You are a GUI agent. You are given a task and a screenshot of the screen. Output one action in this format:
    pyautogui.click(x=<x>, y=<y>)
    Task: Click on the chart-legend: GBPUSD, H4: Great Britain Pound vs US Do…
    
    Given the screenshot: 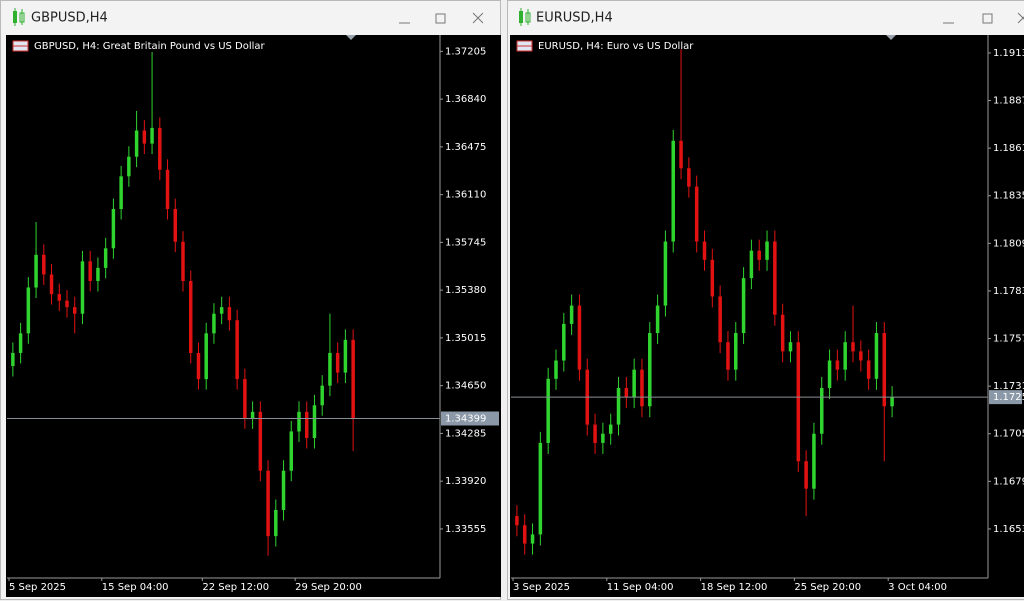 What is the action you would take?
    pyautogui.click(x=139, y=46)
    